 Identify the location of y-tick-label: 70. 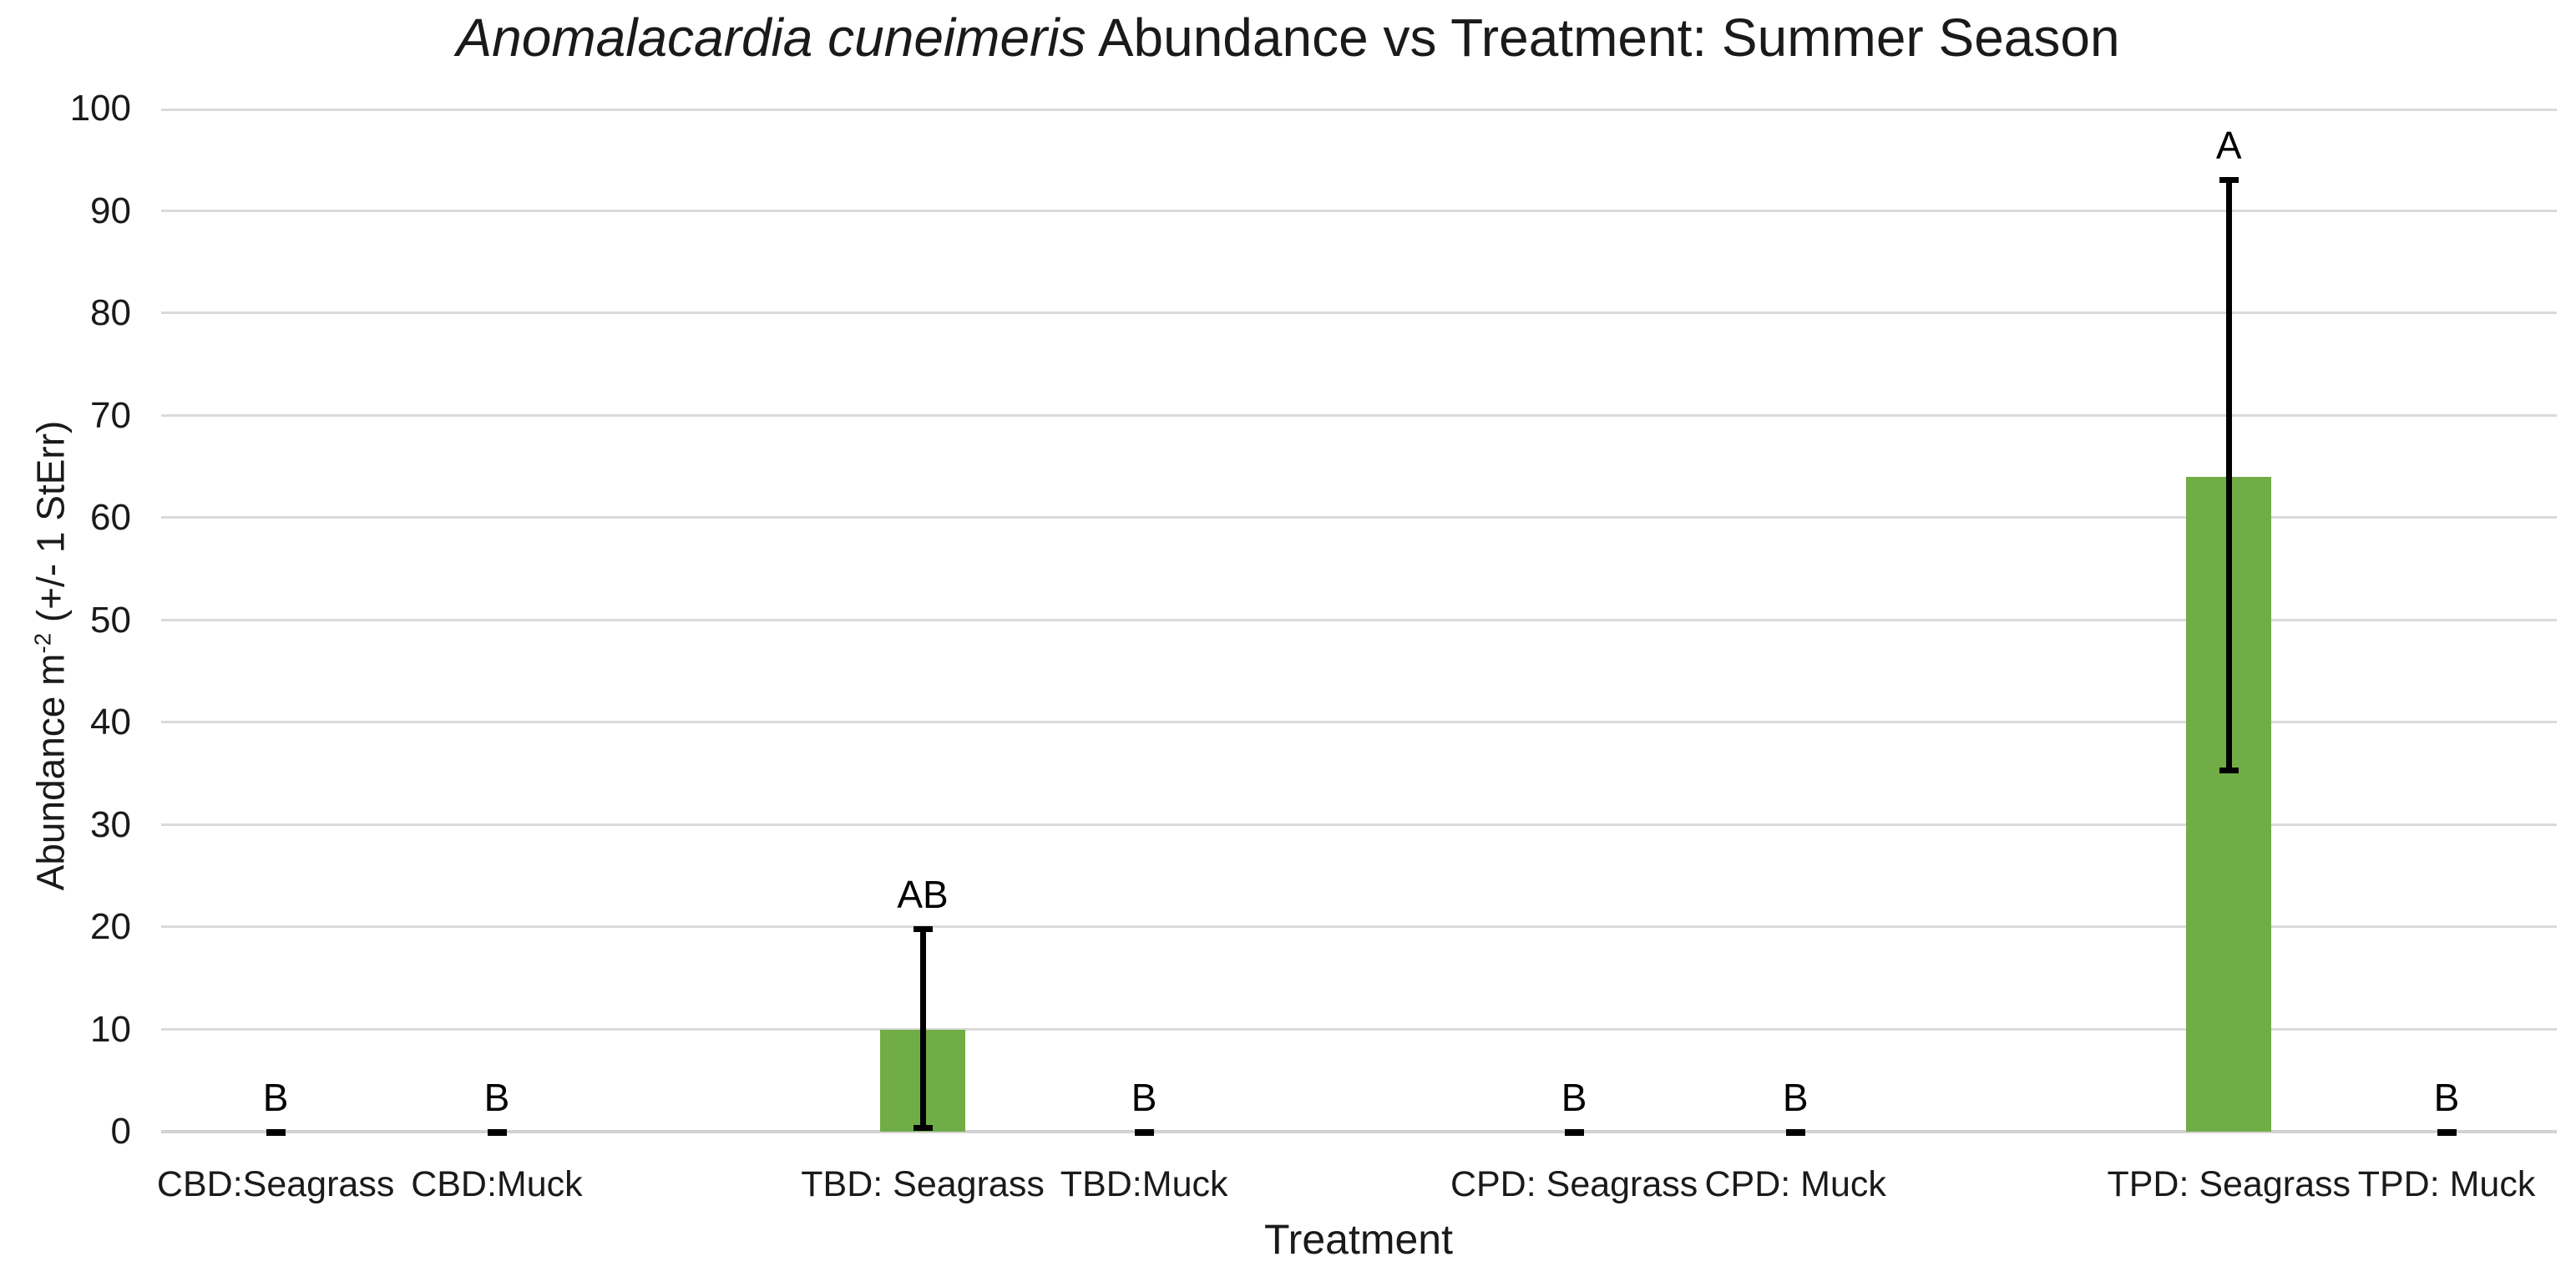
(110, 415).